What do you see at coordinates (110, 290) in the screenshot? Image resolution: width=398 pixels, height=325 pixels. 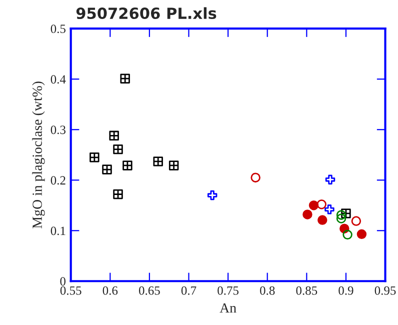 I see `x-tick-label: 0.6` at bounding box center [110, 290].